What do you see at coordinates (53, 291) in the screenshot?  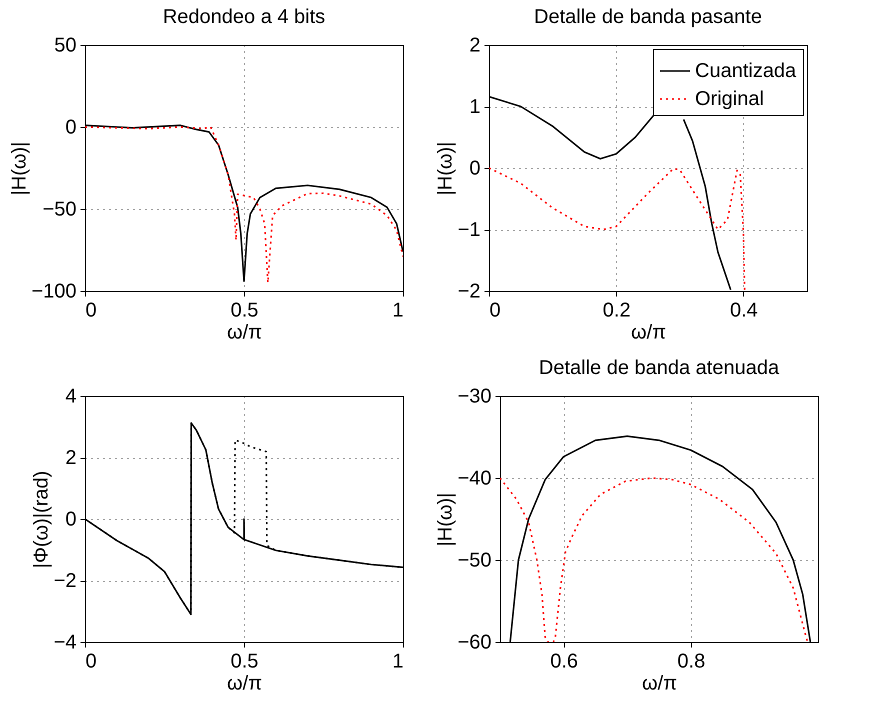 I see `y-tick-label: −100` at bounding box center [53, 291].